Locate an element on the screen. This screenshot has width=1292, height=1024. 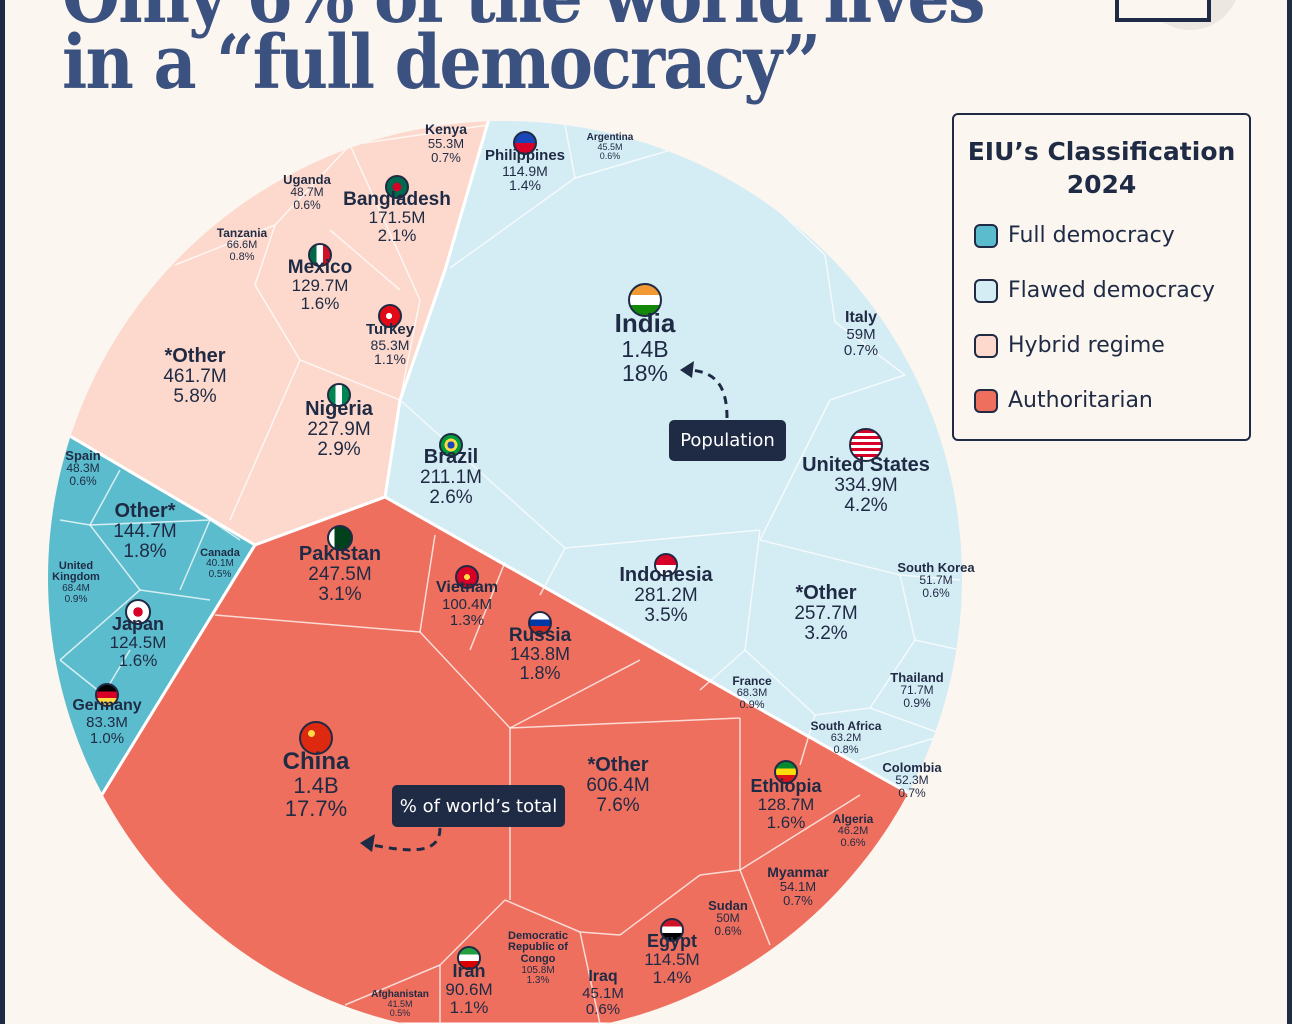
cell-population: 257.7M is located at coordinates (826, 613).